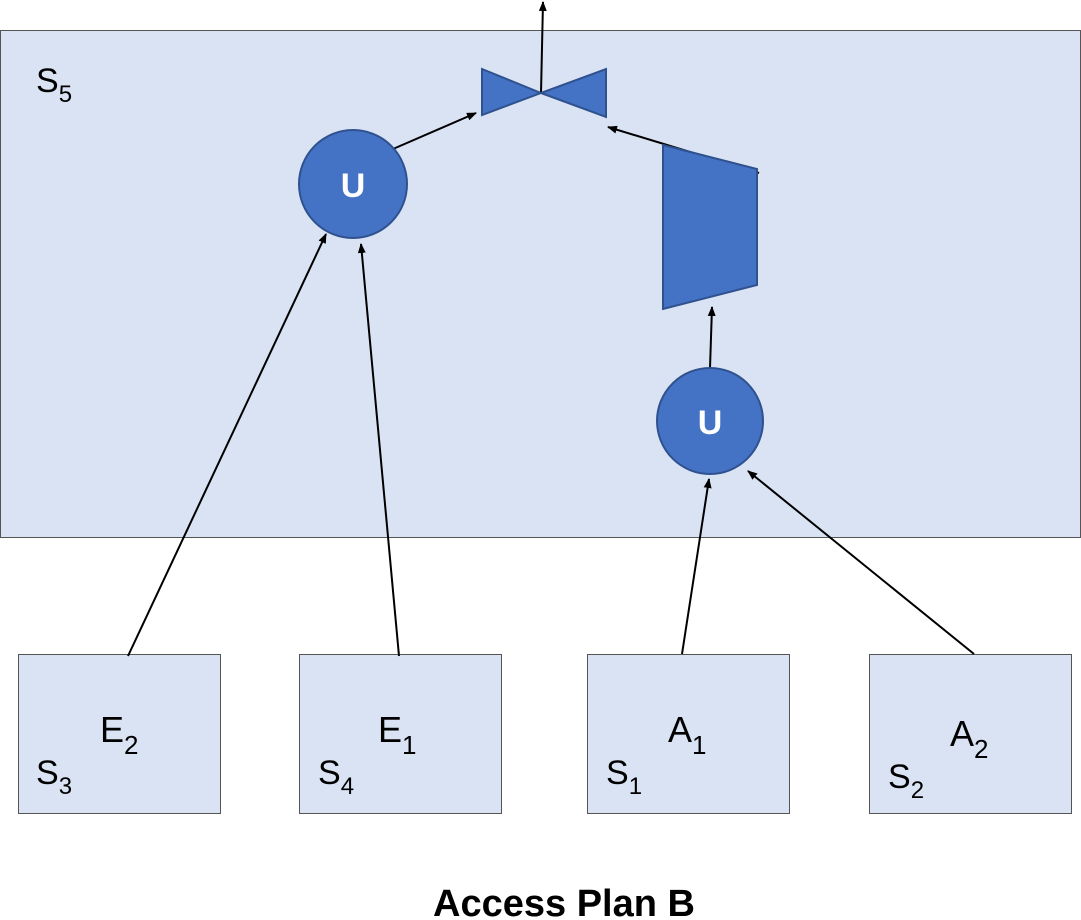 The height and width of the screenshot is (920, 1081). I want to click on edge-union-to-join, so click(434, 131).